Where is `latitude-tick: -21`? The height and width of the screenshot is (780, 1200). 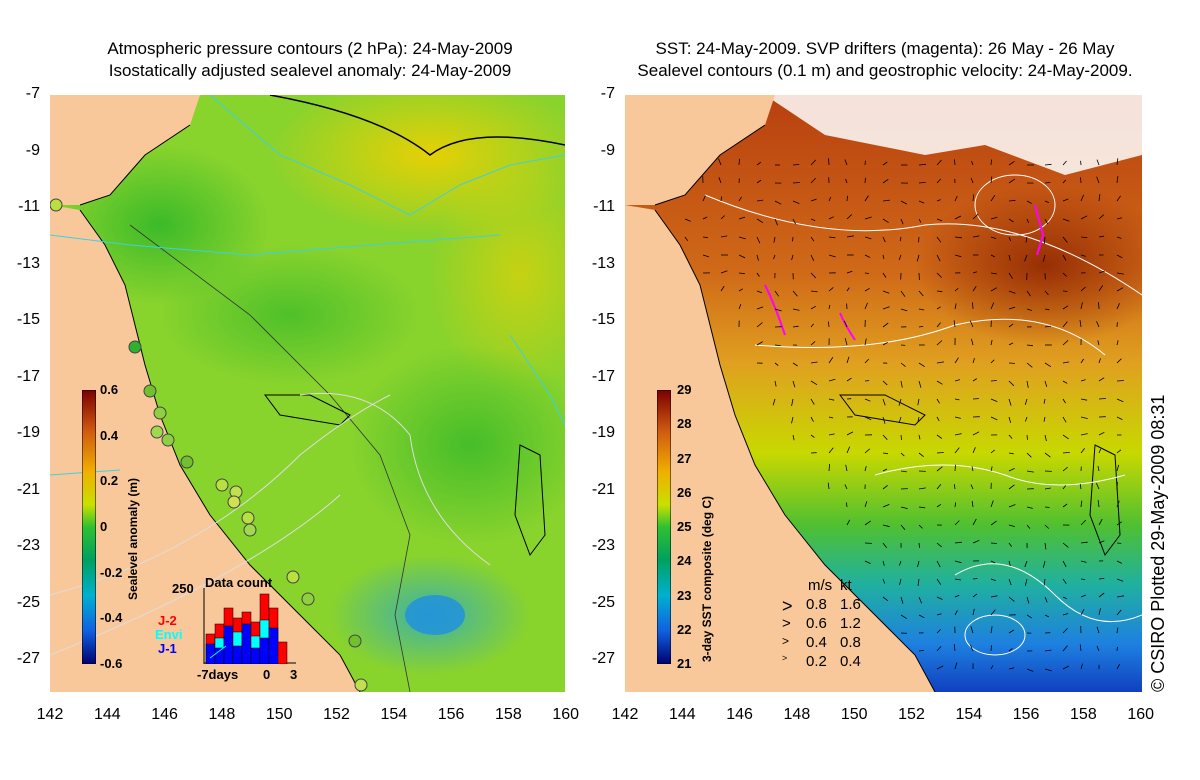
latitude-tick: -21 is located at coordinates (603, 489).